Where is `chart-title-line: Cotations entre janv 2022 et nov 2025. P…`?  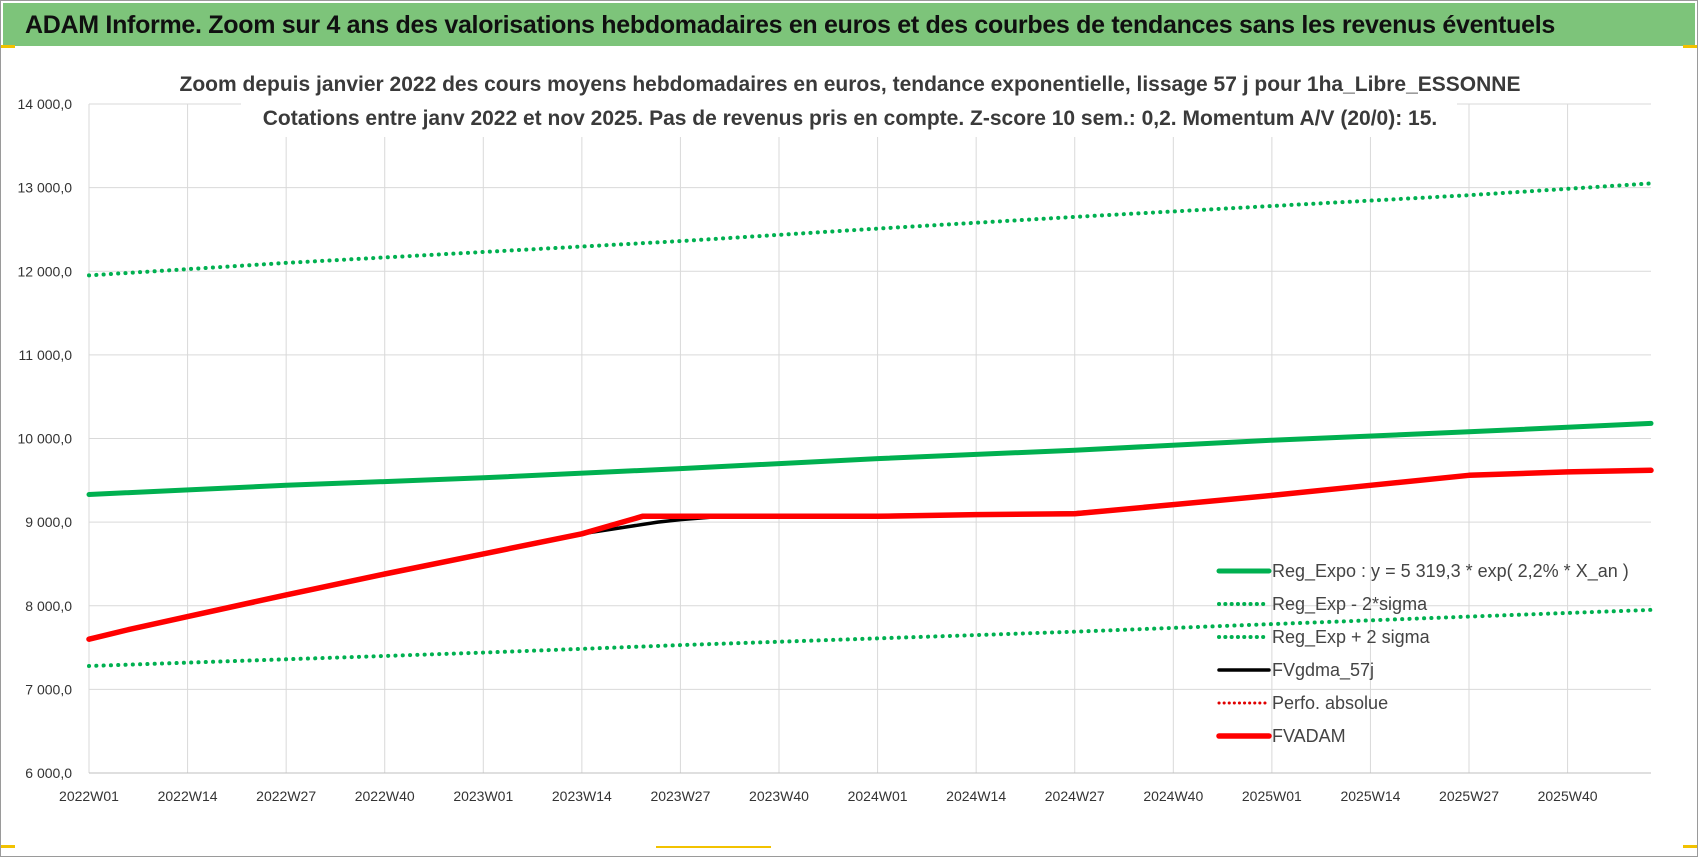
chart-title-line: Cotations entre janv 2022 et nov 2025. P… is located at coordinates (850, 118).